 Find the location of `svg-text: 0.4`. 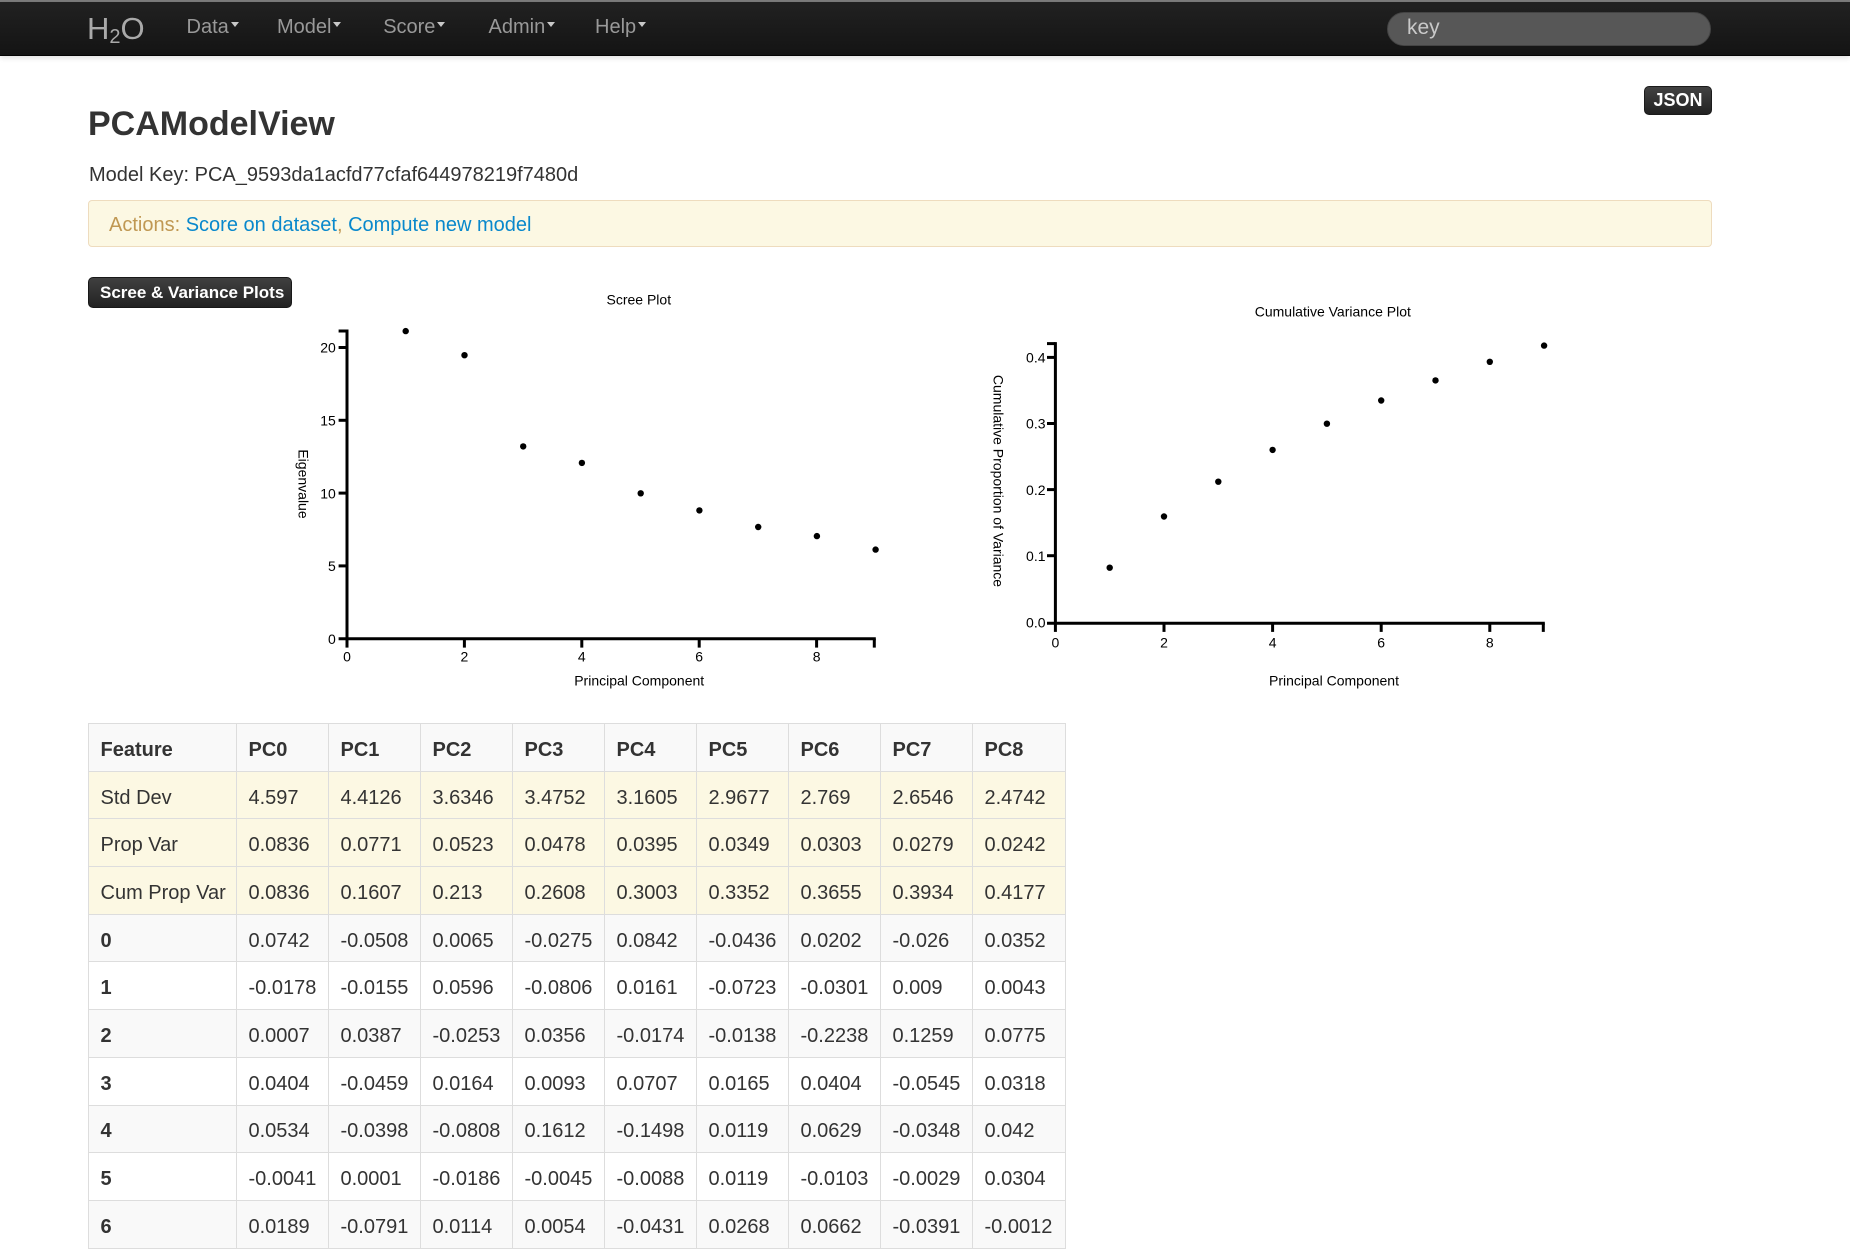

svg-text: 0.4 is located at coordinates (1036, 358).